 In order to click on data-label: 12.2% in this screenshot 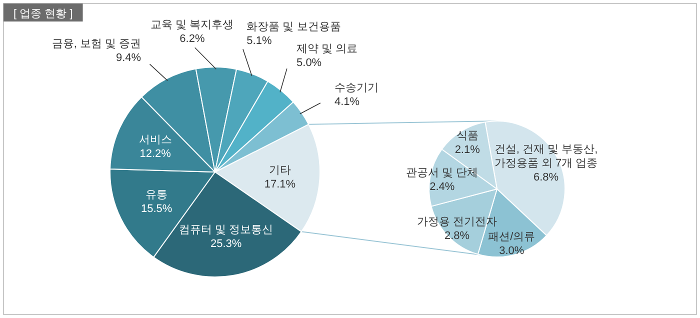, I will do `click(156, 154)`.